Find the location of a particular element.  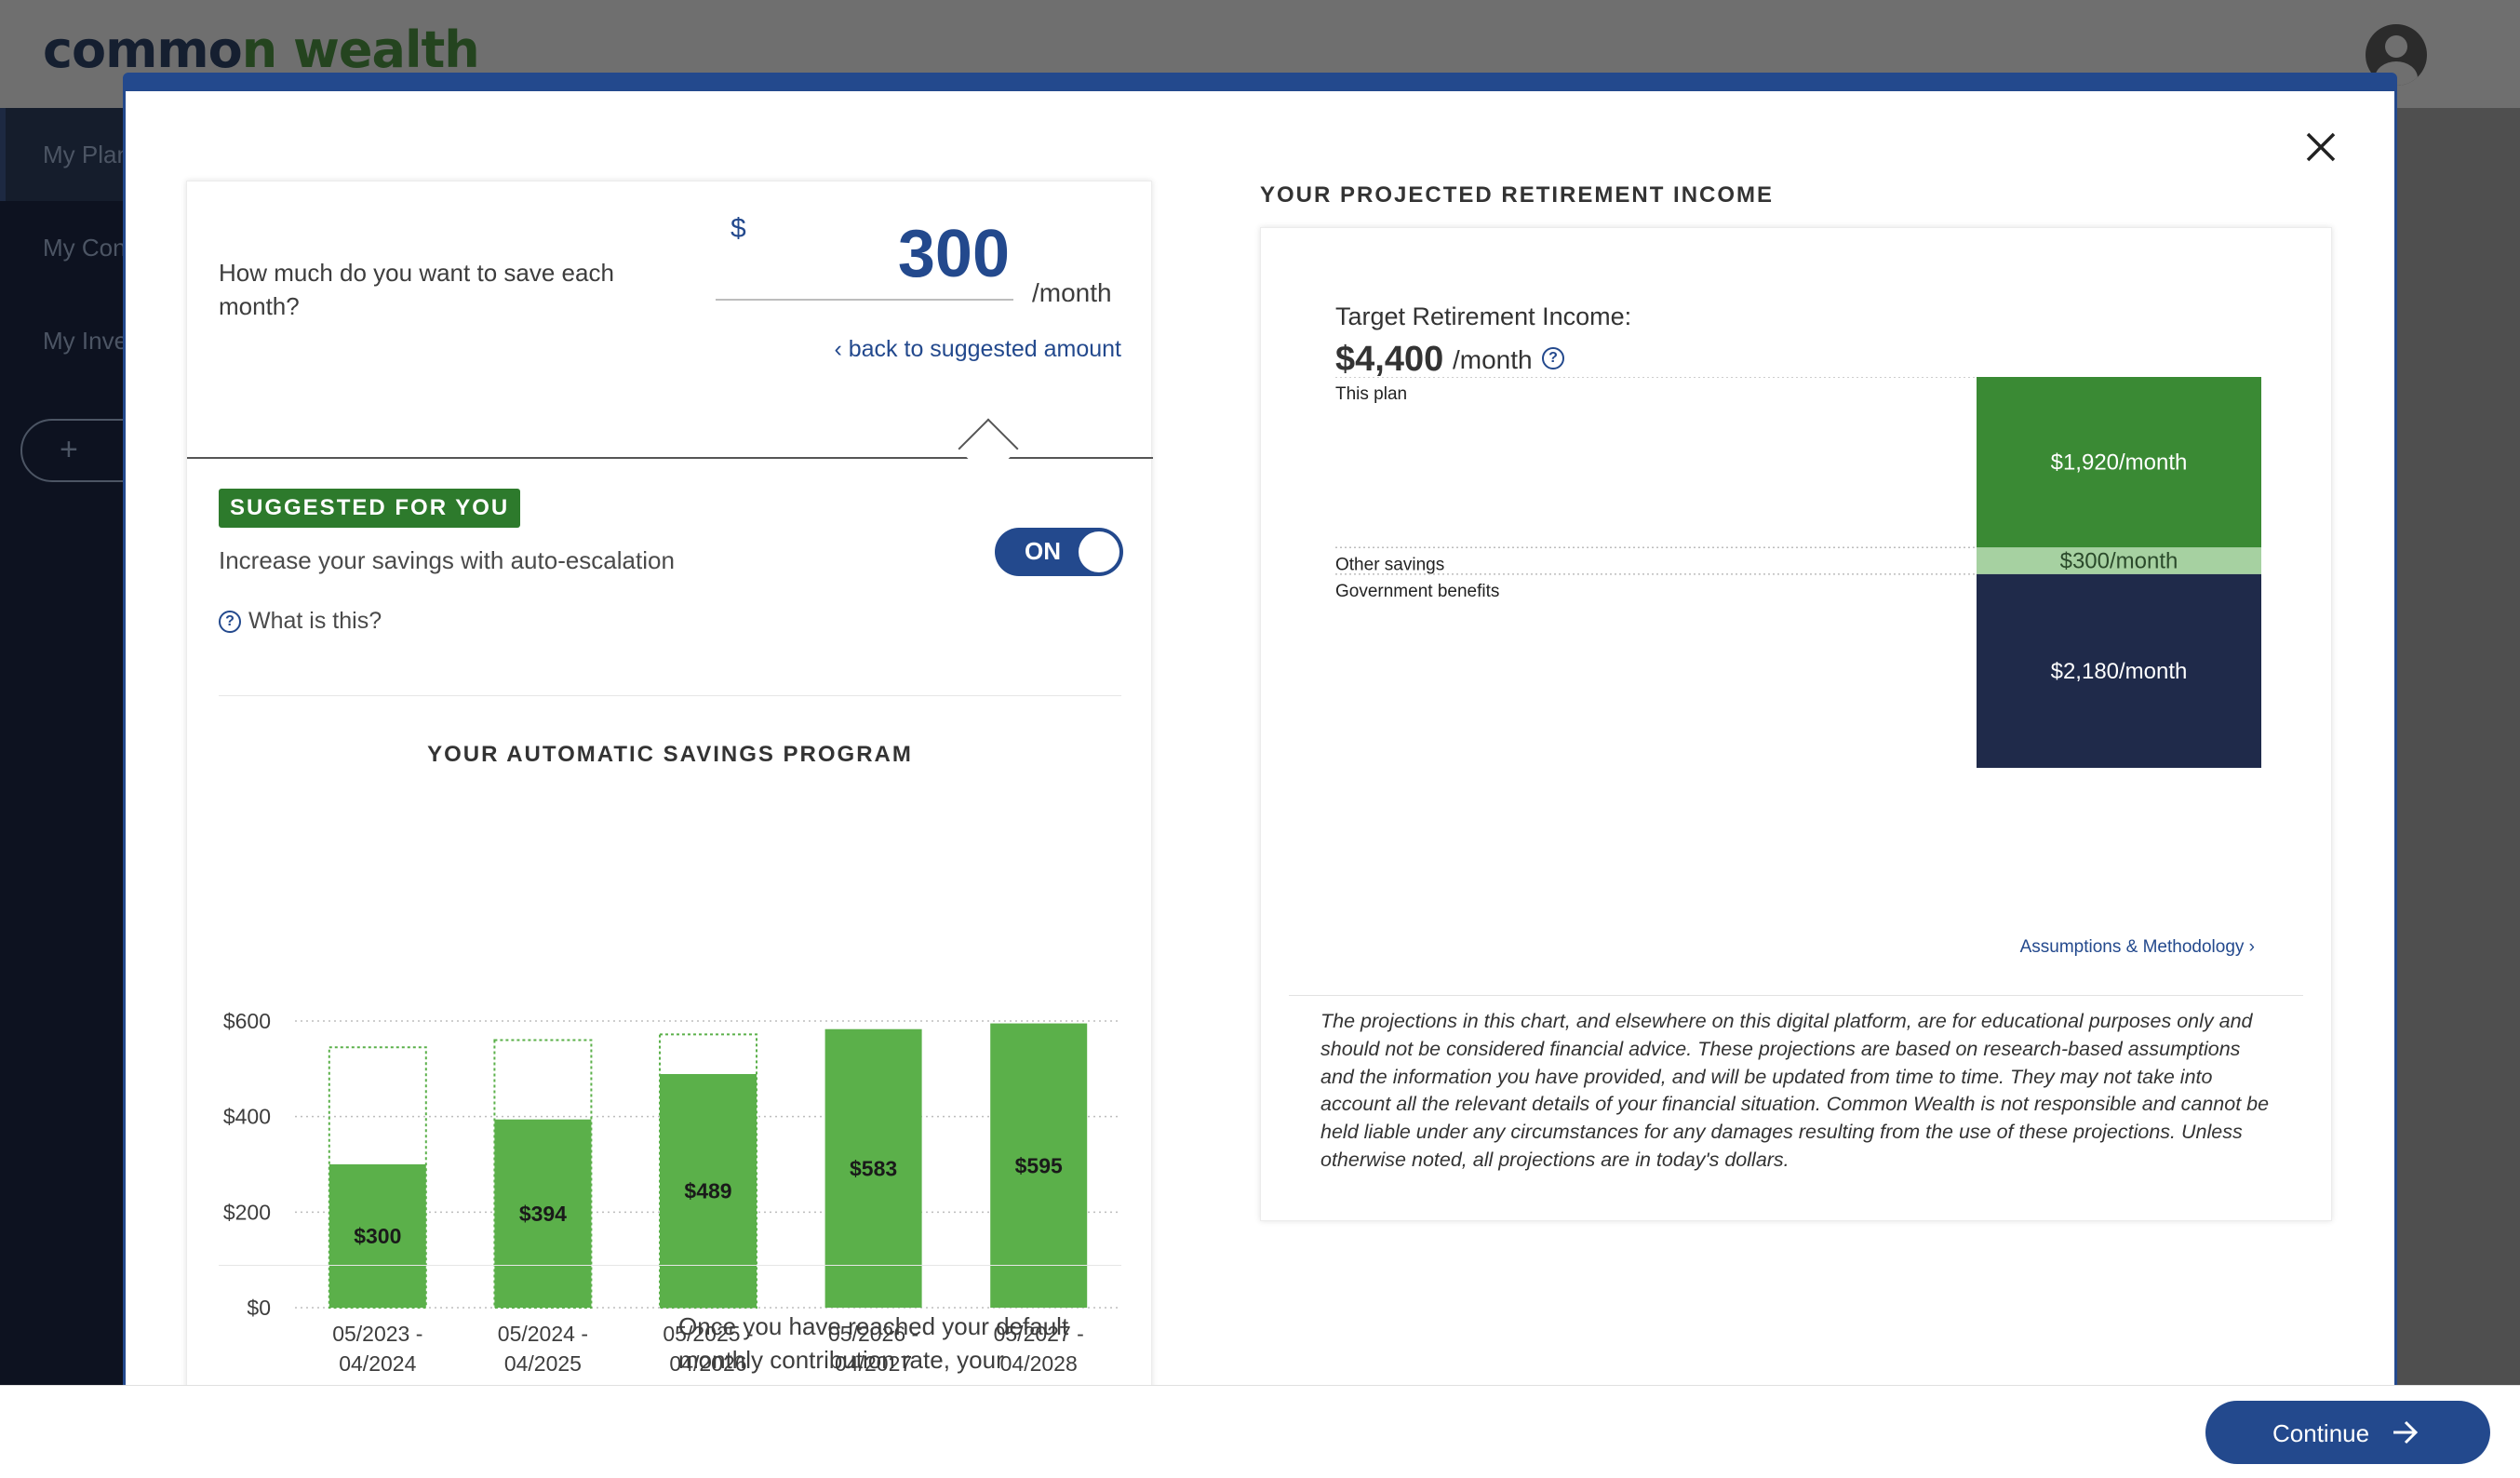

sidebar-item-my-investments: My Investments is located at coordinates (86, 341).